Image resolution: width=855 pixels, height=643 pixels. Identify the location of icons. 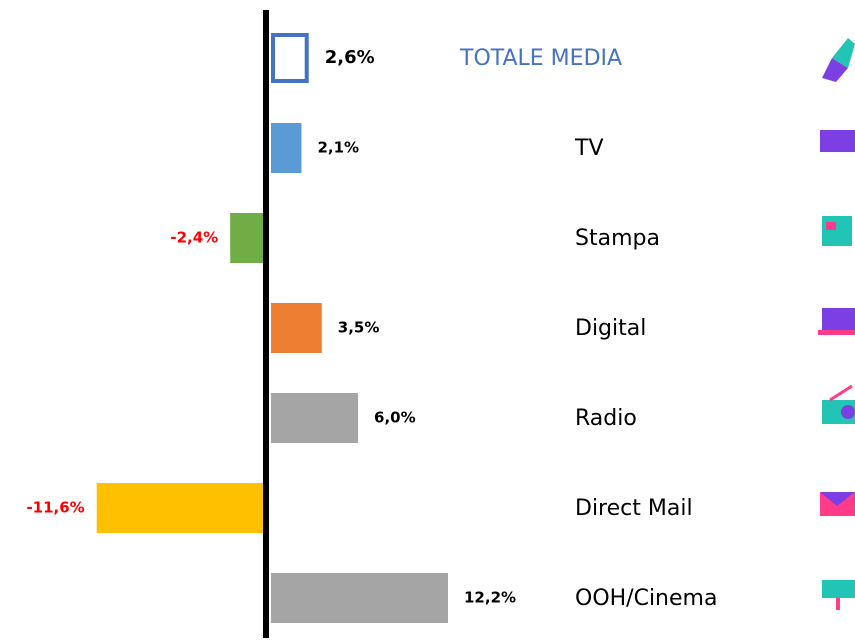
(836, 324).